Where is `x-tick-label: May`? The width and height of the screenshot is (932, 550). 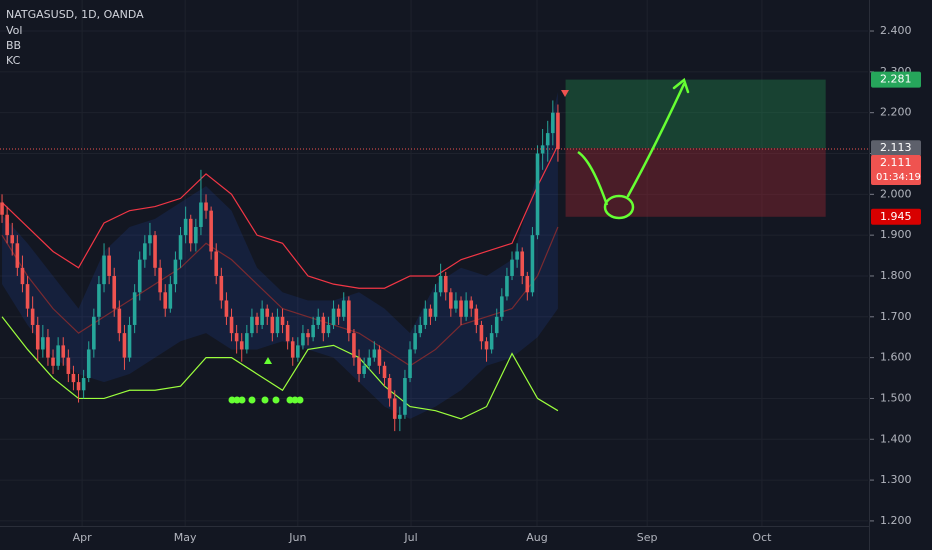 x-tick-label: May is located at coordinates (185, 537).